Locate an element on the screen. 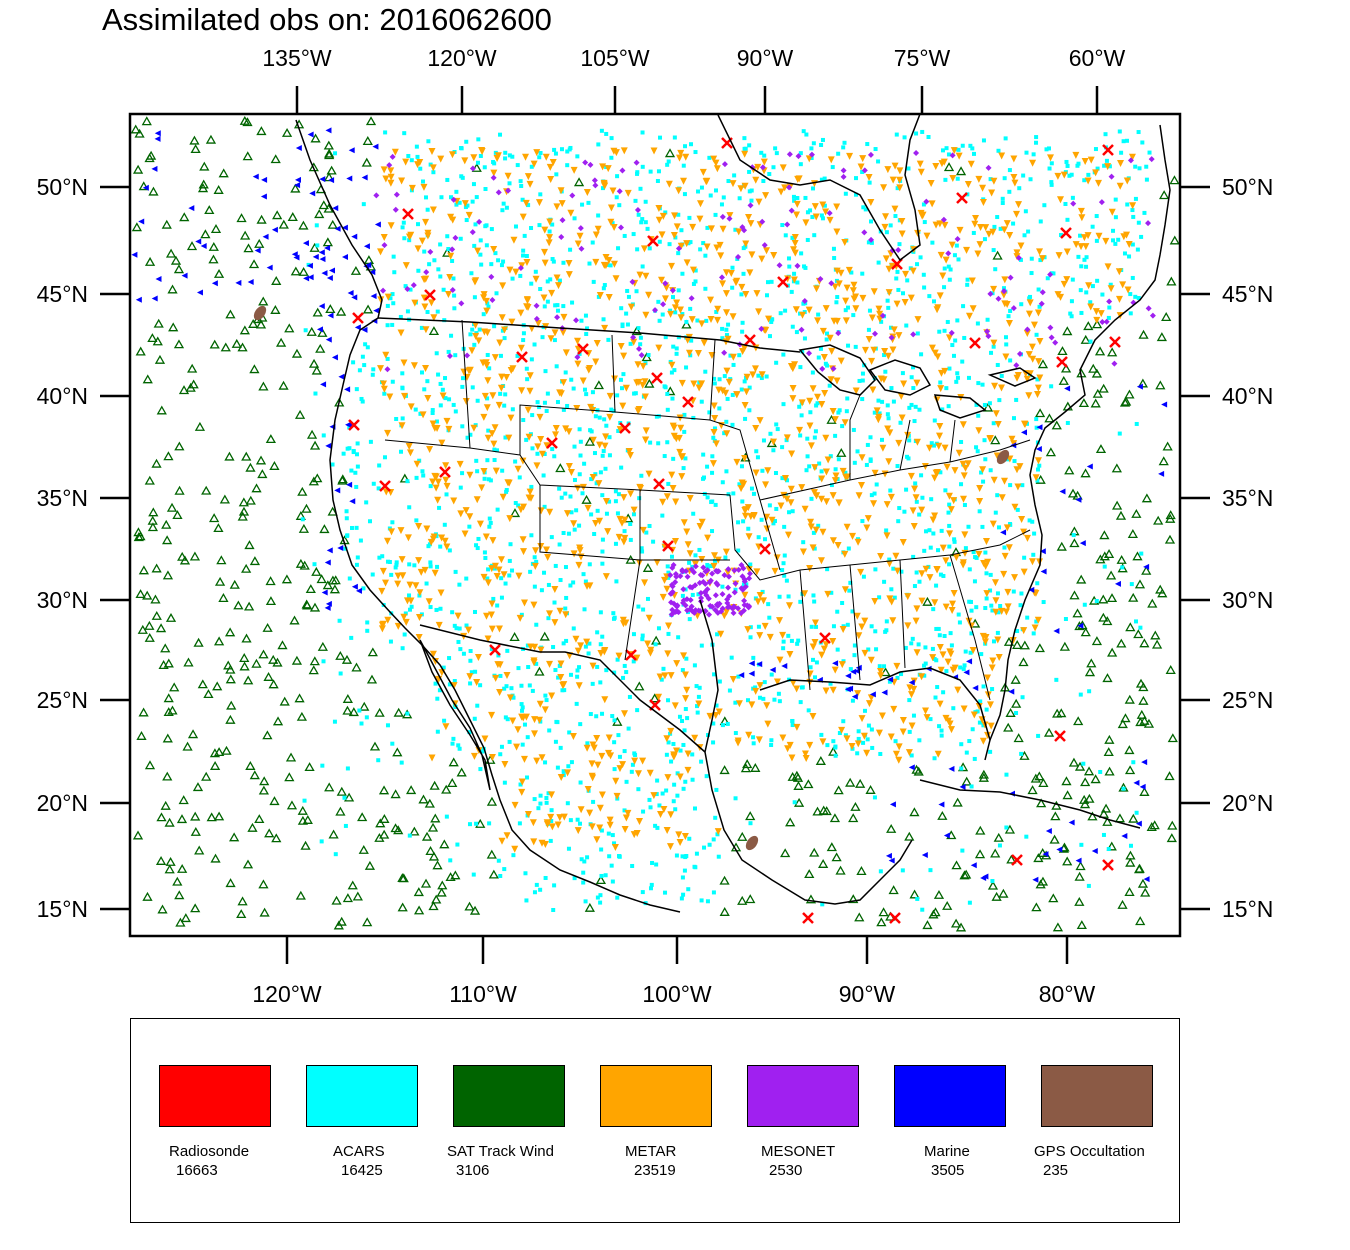  marine-marker is located at coordinates (354, 586).